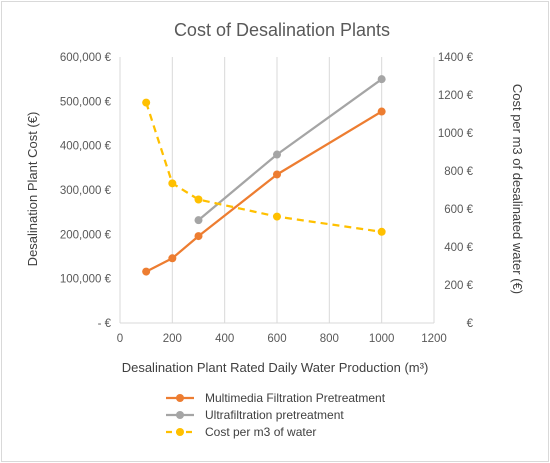  I want to click on y2-axis-label: Cost per m3 of desalinated water (€), so click(517, 189).